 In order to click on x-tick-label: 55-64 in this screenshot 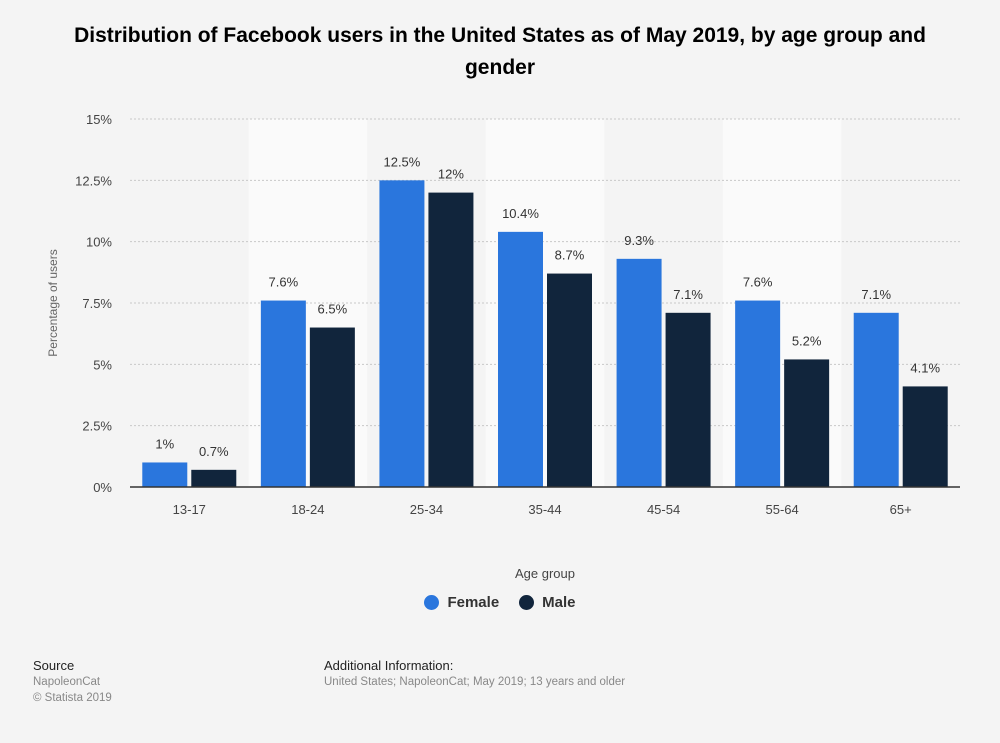, I will do `click(782, 509)`.